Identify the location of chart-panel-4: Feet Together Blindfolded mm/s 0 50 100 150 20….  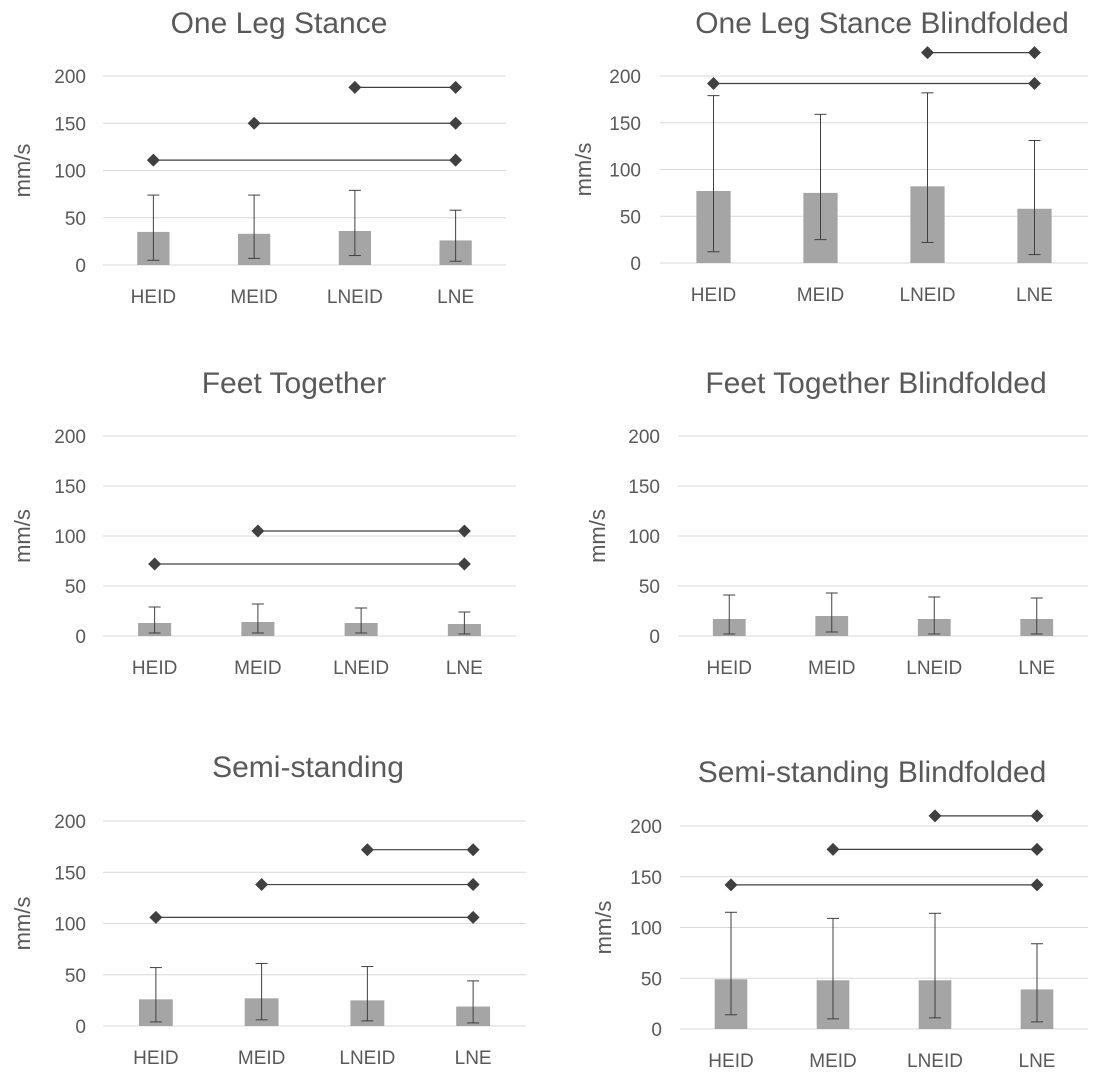
(836, 523).